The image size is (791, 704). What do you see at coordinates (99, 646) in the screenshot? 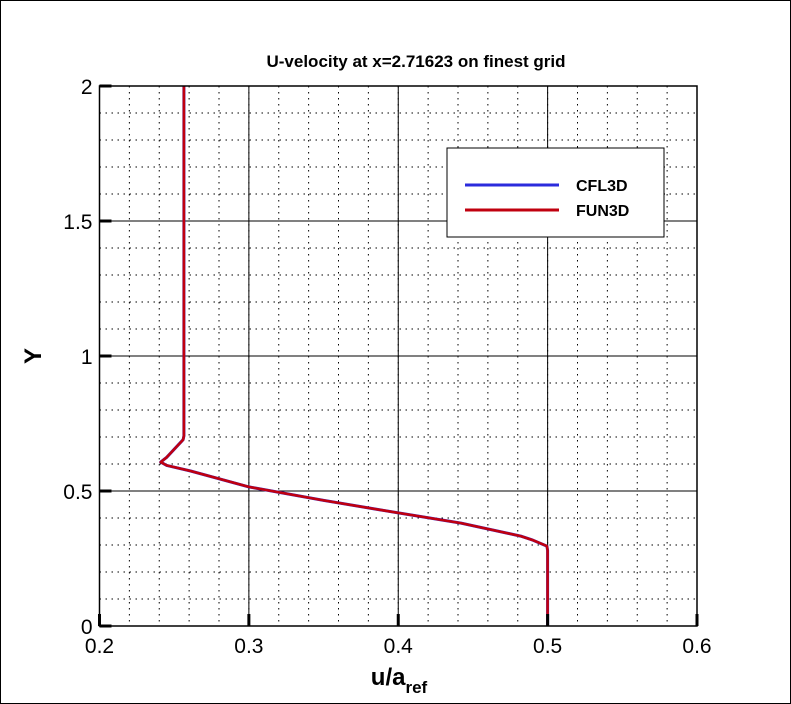
I see `x-tick-label: 0.2` at bounding box center [99, 646].